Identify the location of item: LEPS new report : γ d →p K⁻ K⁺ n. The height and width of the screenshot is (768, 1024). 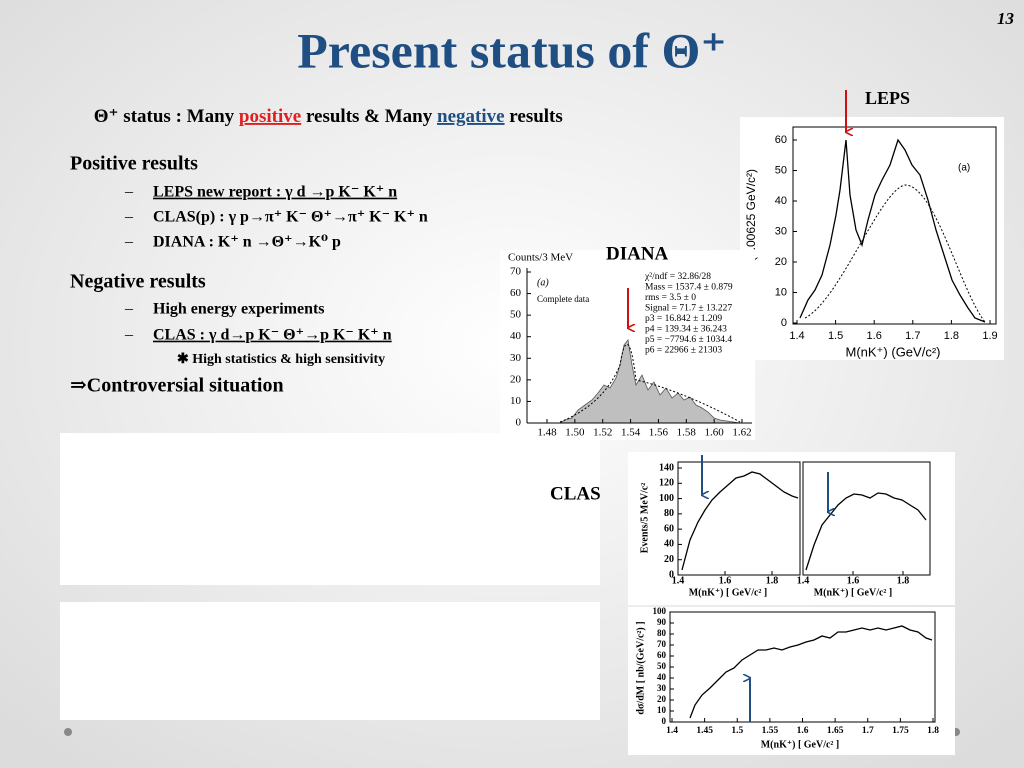
(275, 192).